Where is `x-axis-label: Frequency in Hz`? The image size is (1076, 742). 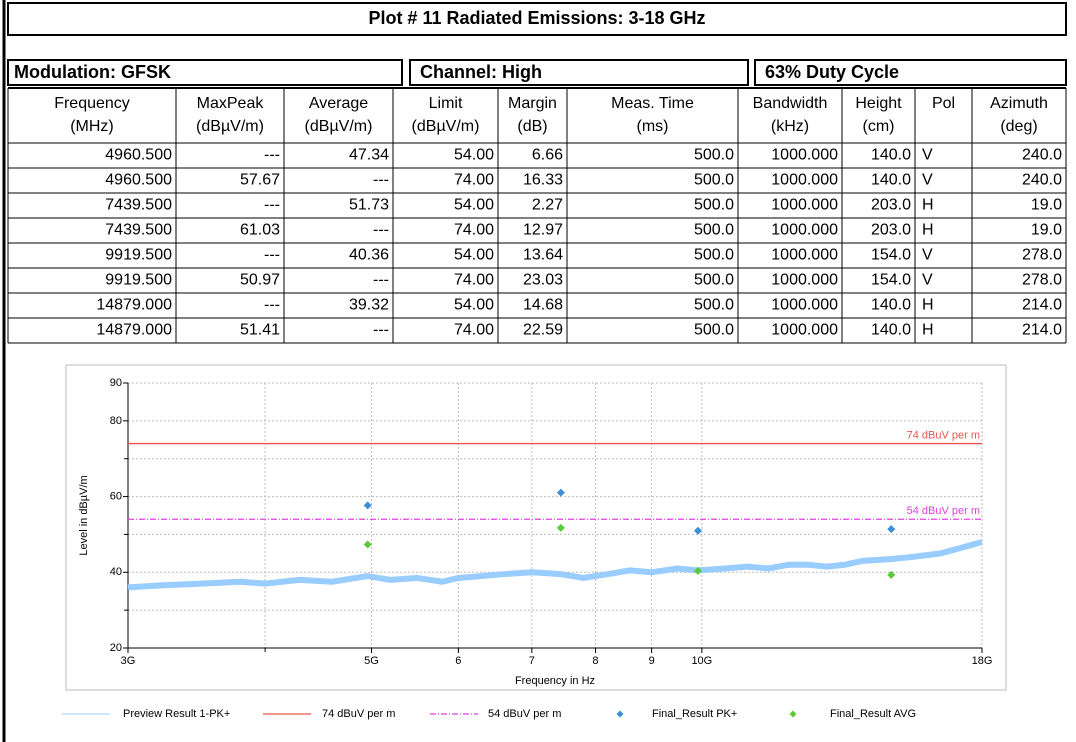
x-axis-label: Frequency in Hz is located at coordinates (555, 681).